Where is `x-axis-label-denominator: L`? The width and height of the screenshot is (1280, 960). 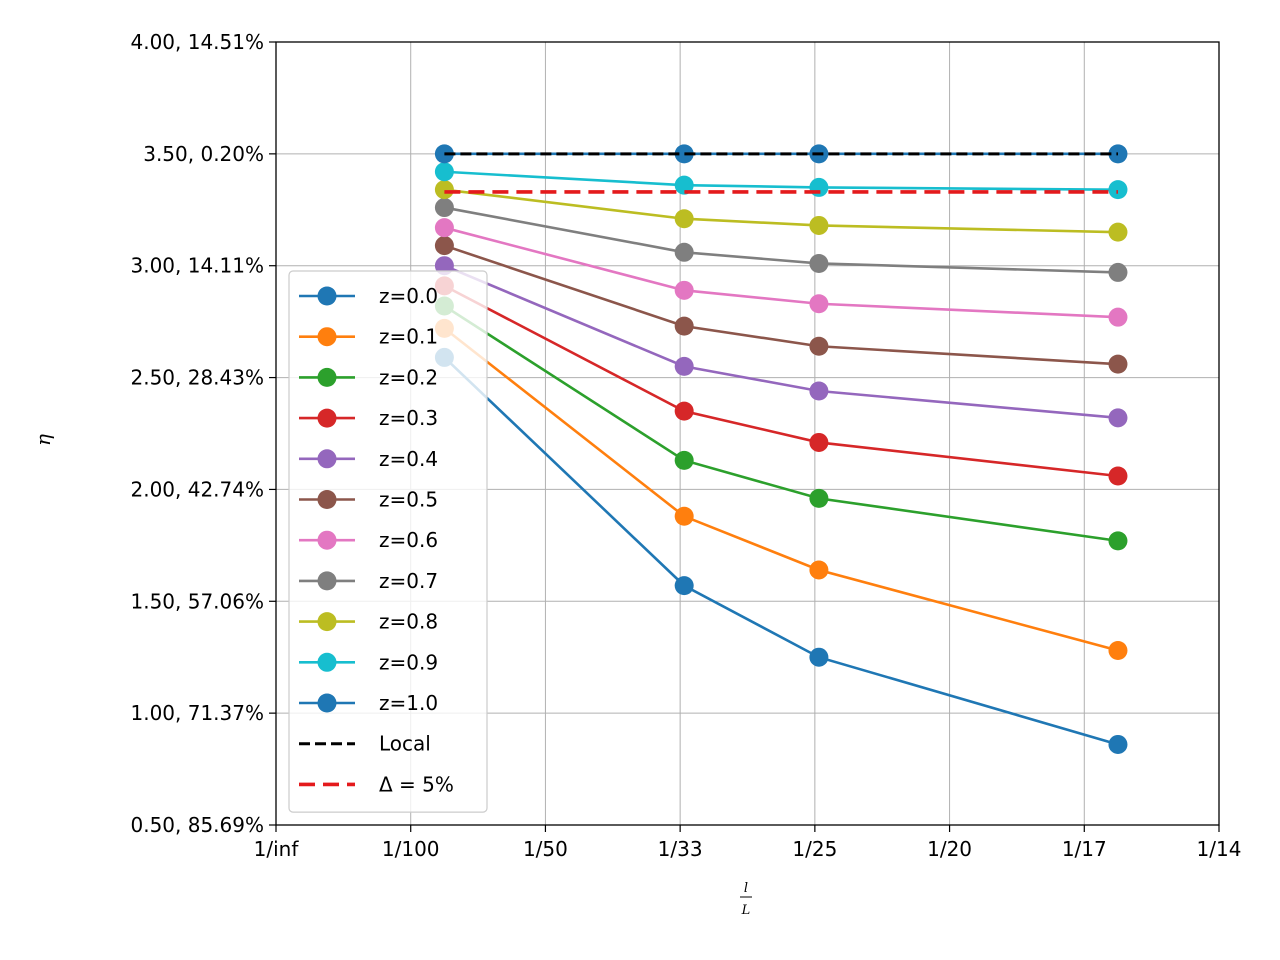 x-axis-label-denominator: L is located at coordinates (746, 910).